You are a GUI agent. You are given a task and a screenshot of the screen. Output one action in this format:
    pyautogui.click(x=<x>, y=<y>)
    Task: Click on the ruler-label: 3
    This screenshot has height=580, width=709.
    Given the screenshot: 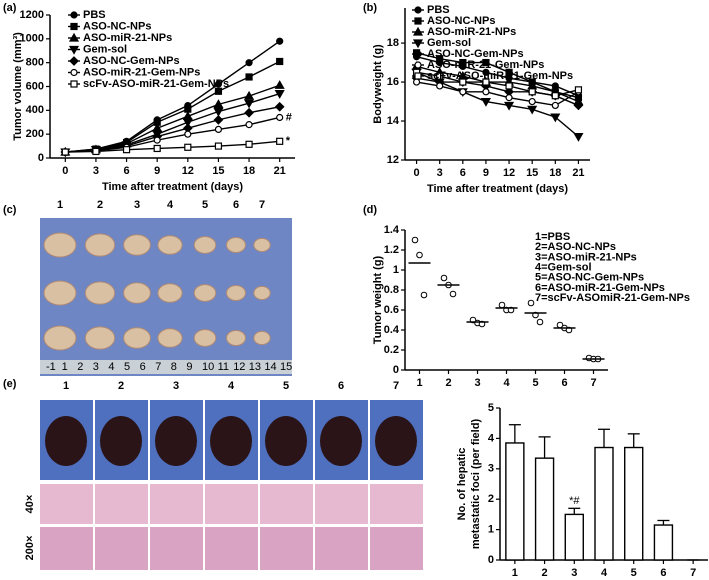 What is the action you would take?
    pyautogui.click(x=96, y=367)
    